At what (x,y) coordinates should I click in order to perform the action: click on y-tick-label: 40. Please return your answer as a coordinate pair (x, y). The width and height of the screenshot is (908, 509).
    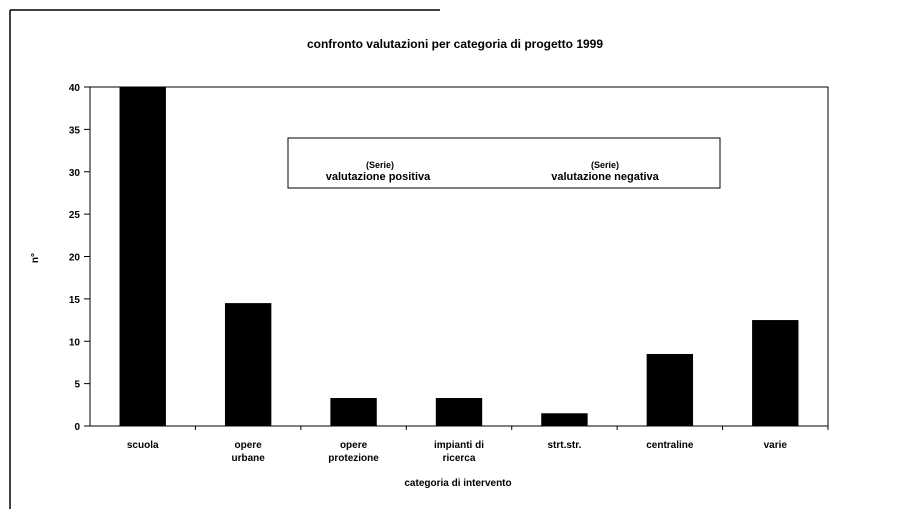
    Looking at the image, I should click on (75, 88).